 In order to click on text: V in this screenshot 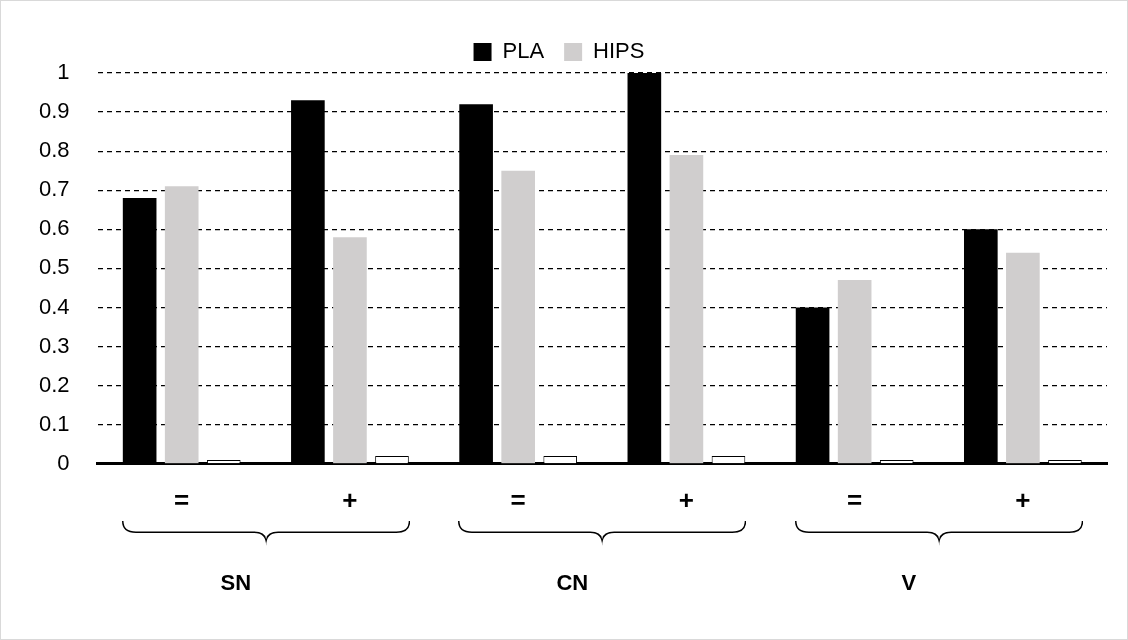, I will do `click(909, 583)`.